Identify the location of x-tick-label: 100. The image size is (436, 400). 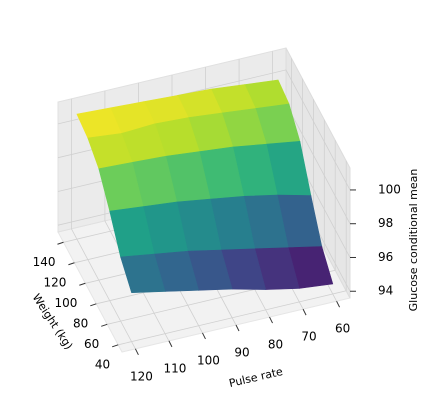
(208, 360).